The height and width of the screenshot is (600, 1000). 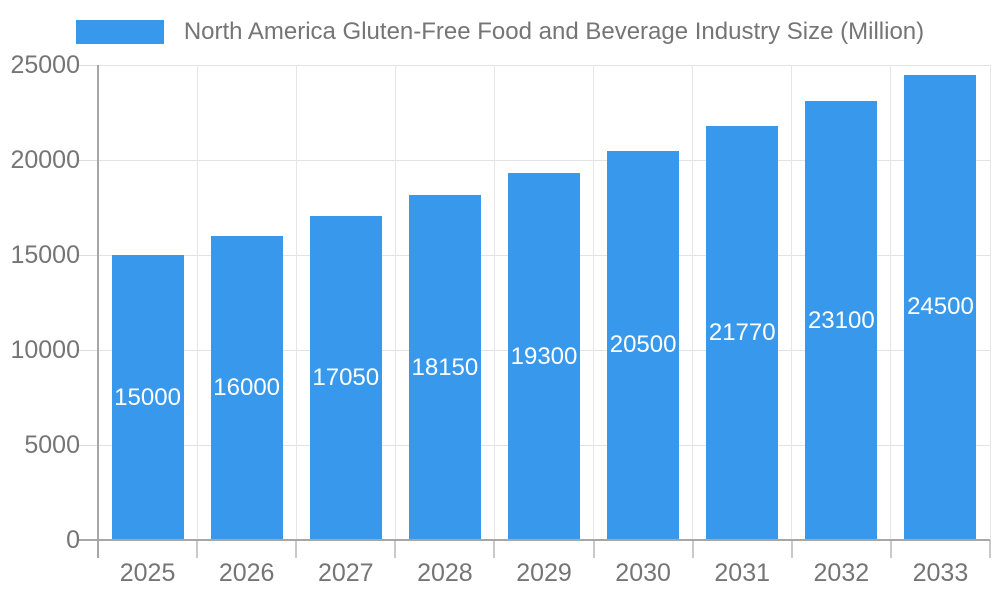 What do you see at coordinates (45, 160) in the screenshot?
I see `y-tick-label: 20000` at bounding box center [45, 160].